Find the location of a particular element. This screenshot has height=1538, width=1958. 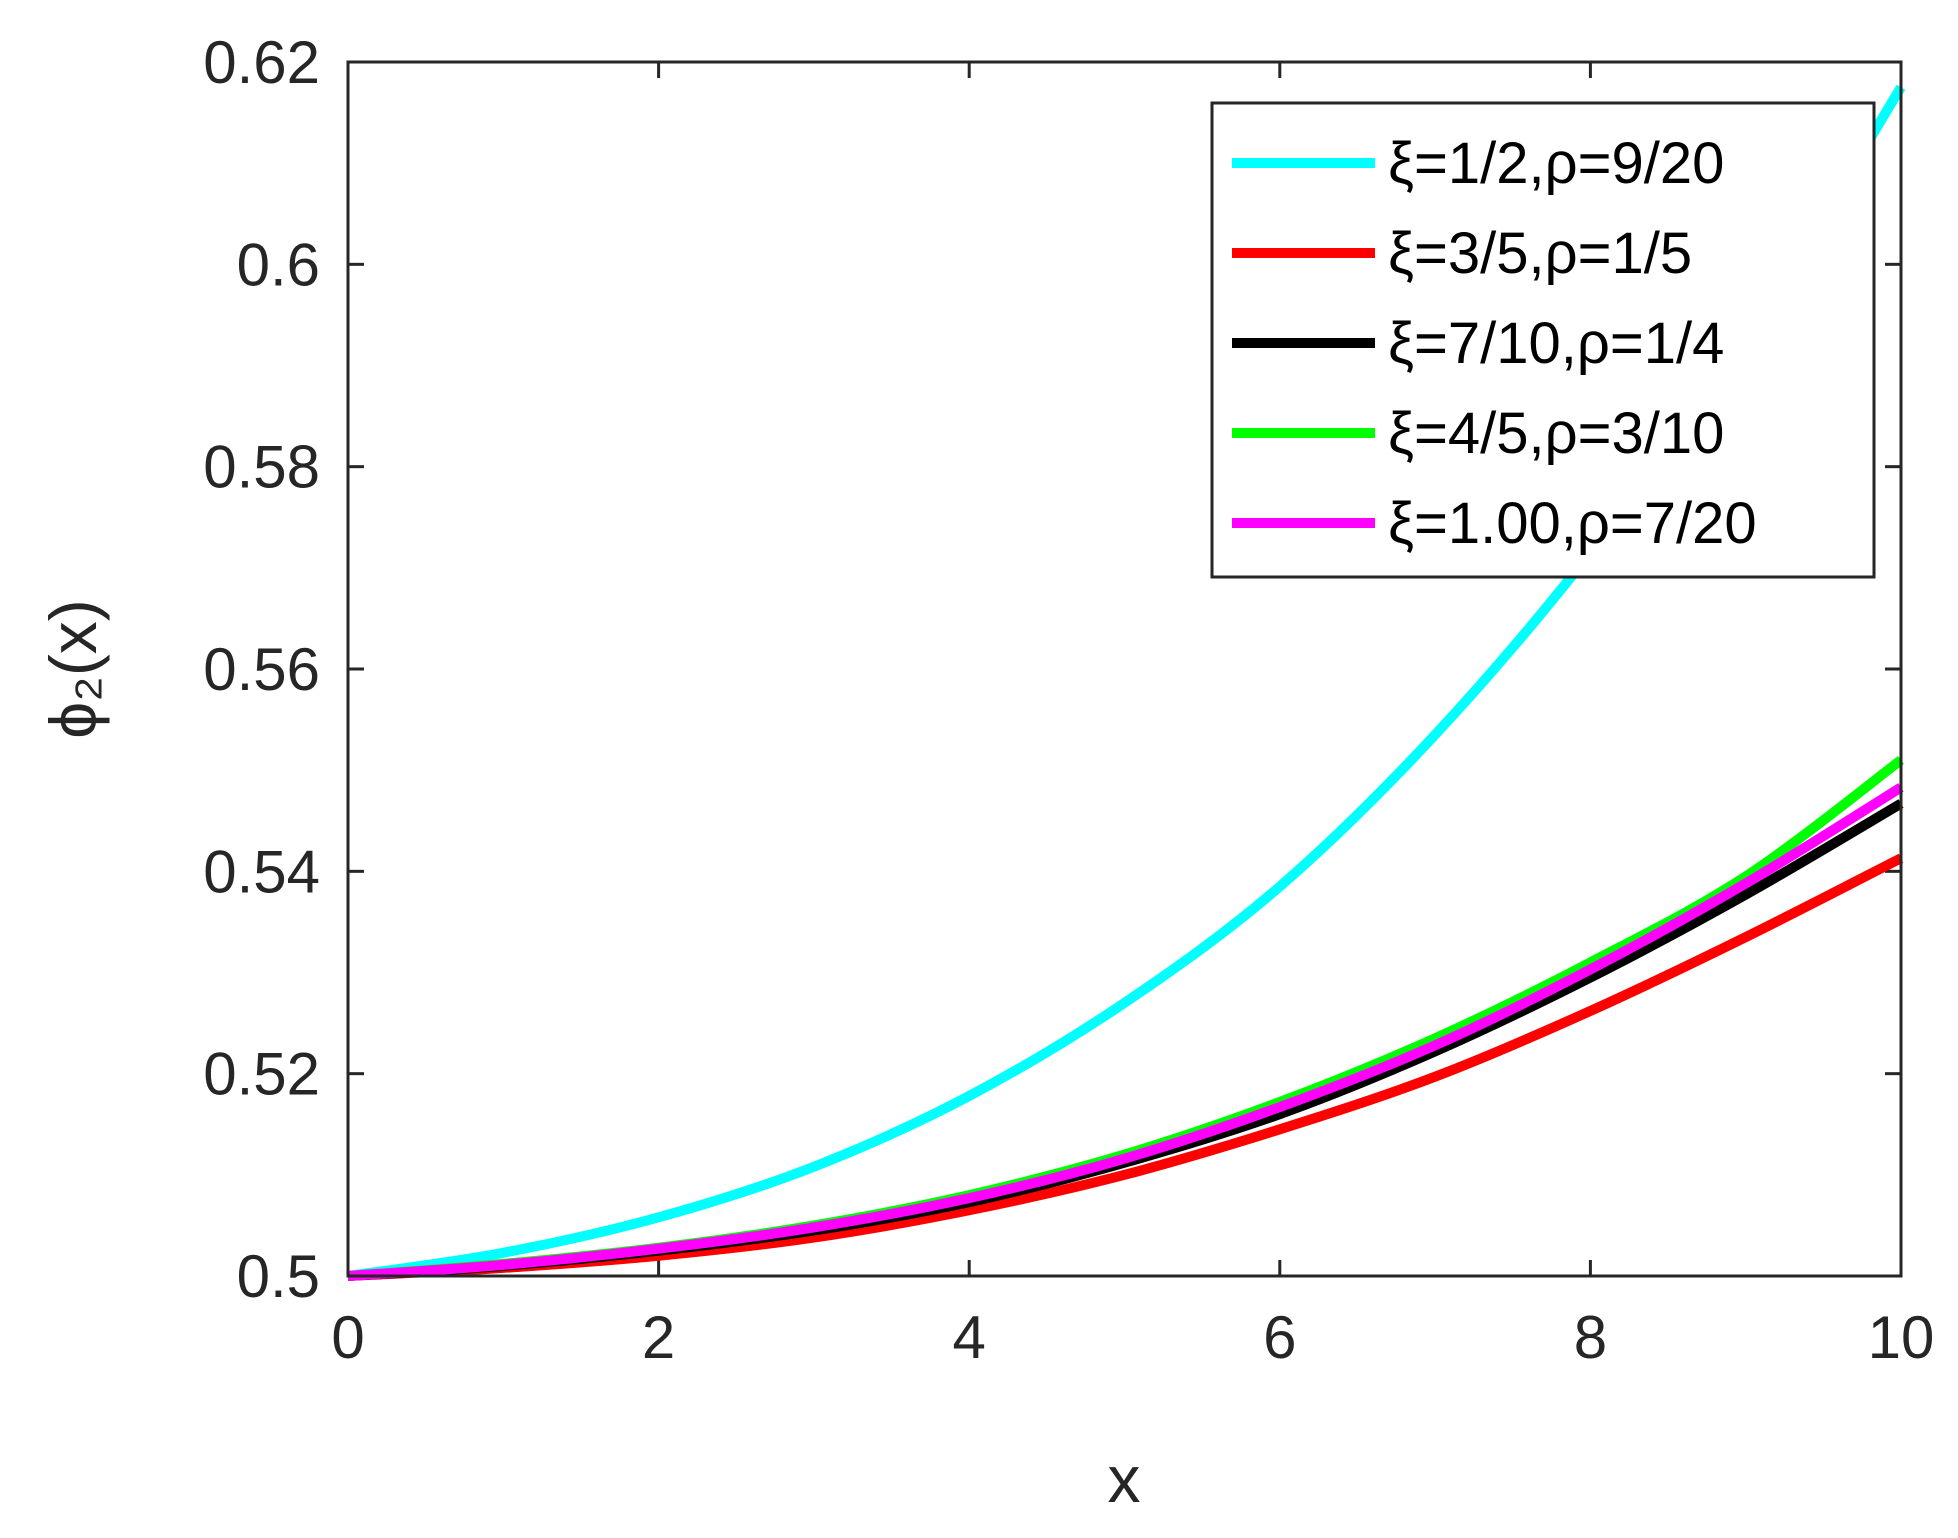

x-tick-label: 6 is located at coordinates (1279, 1337).